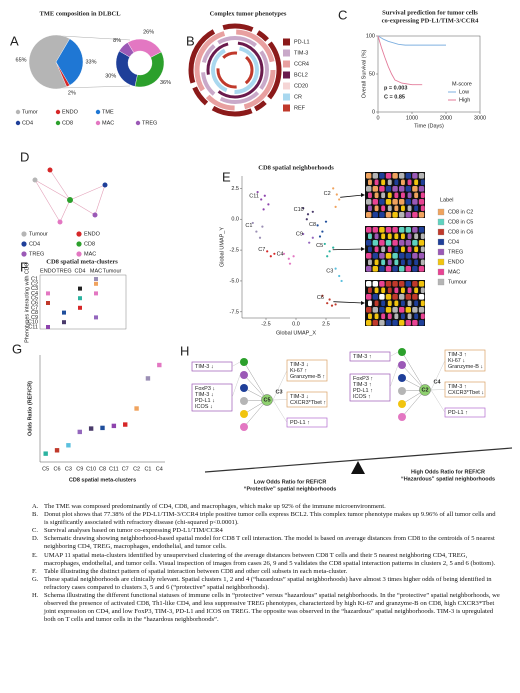 This screenshot has width=520, height=693. Describe the element at coordinates (190, 40) in the screenshot. I see `panel-label: B` at that location.